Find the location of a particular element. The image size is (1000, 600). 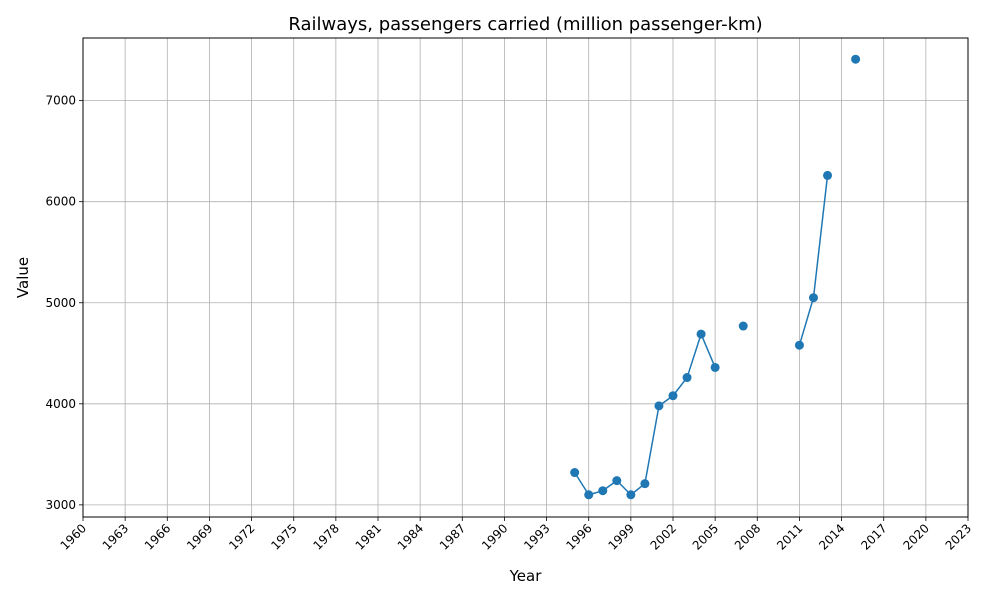

x-tick-label: 1960 is located at coordinates (73, 536).